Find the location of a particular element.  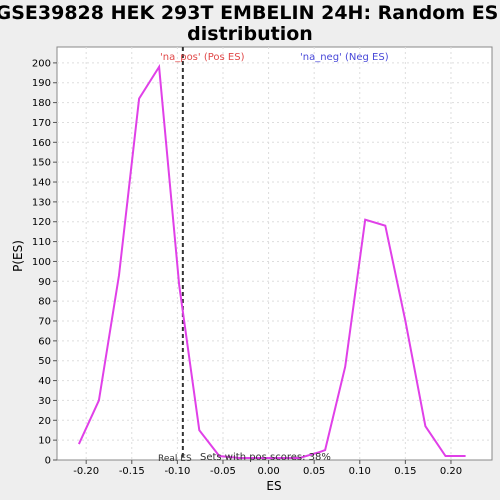

y-tick-label: 150 is located at coordinates (41, 163).